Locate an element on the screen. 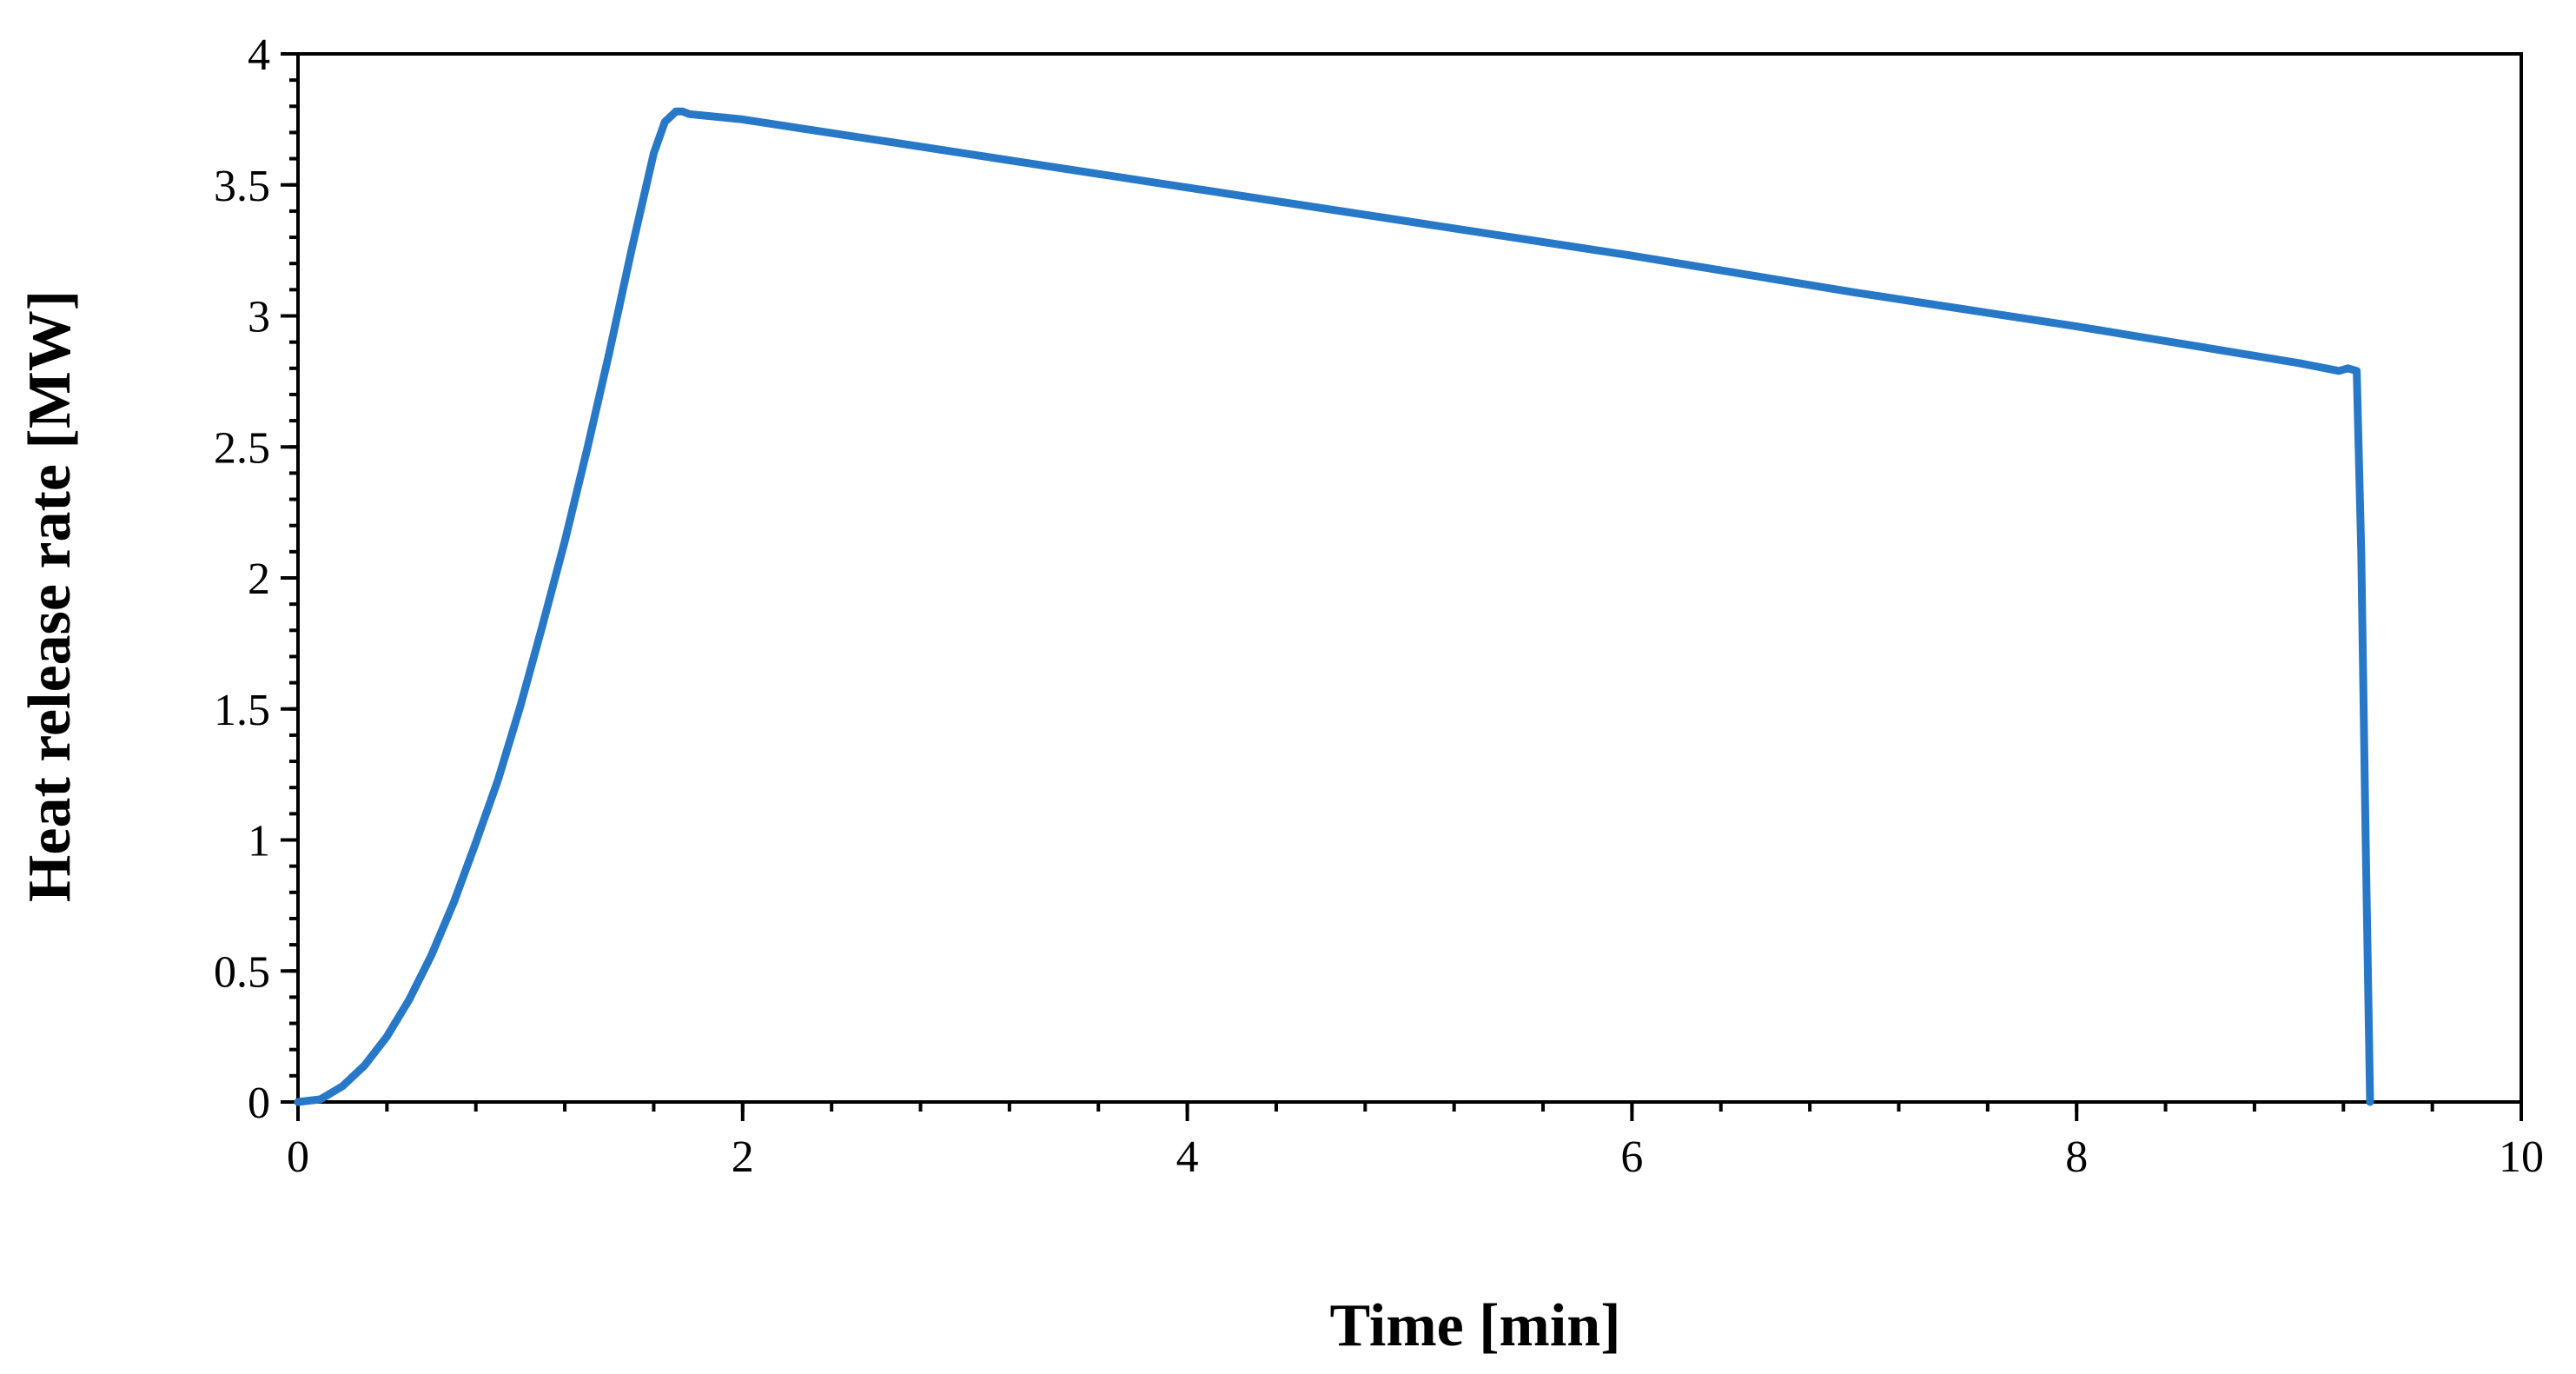 This screenshot has height=1374, width=2576. y-tick-label: 1 is located at coordinates (259, 841).